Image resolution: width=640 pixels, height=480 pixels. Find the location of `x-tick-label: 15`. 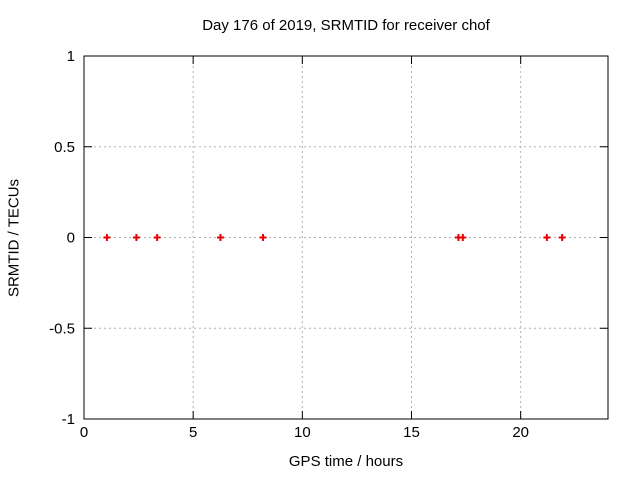

x-tick-label: 15 is located at coordinates (411, 432).